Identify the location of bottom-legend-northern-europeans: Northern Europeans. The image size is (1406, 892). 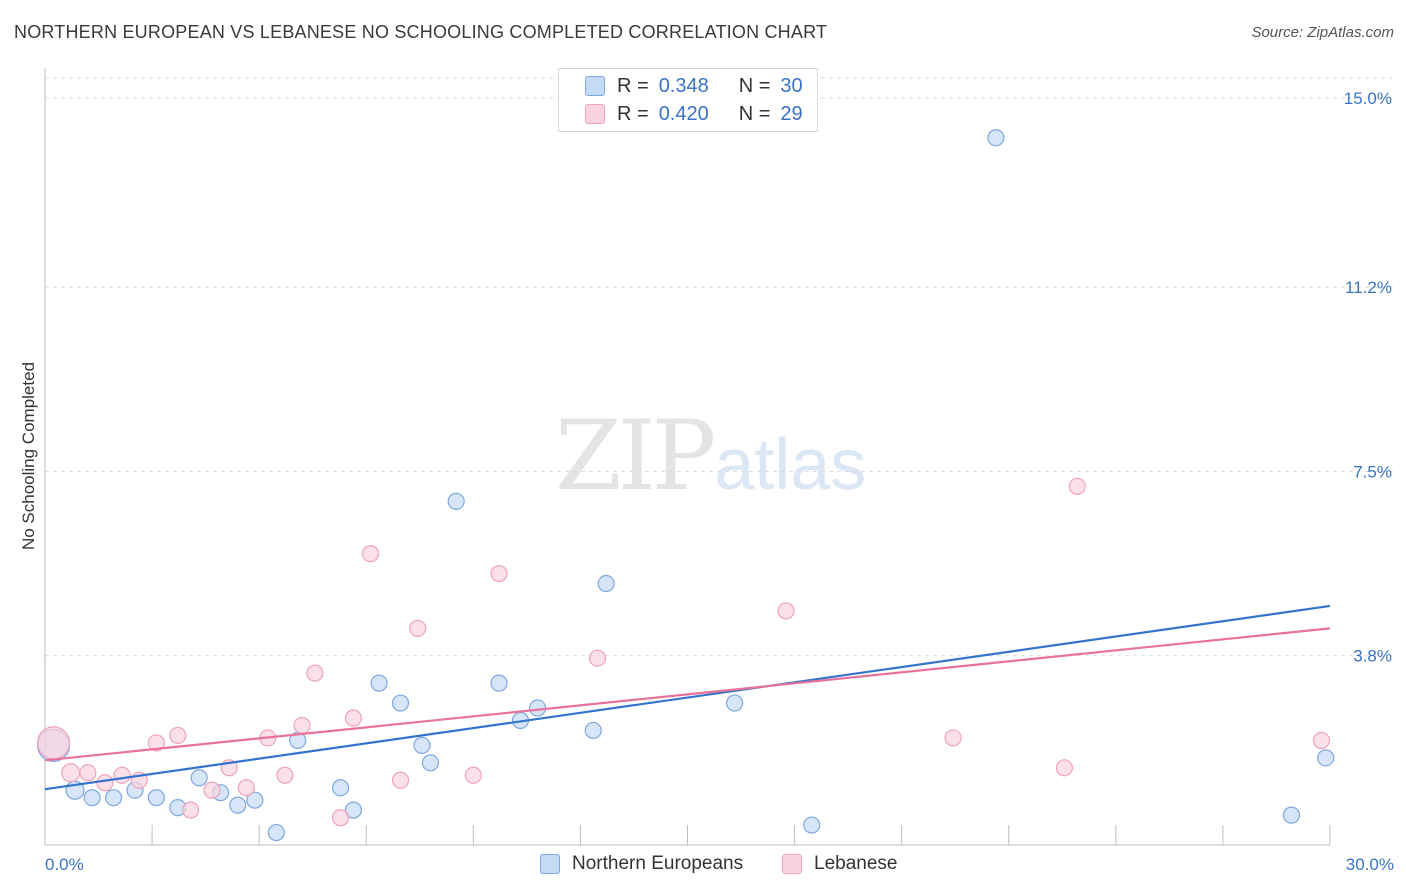
(641, 864).